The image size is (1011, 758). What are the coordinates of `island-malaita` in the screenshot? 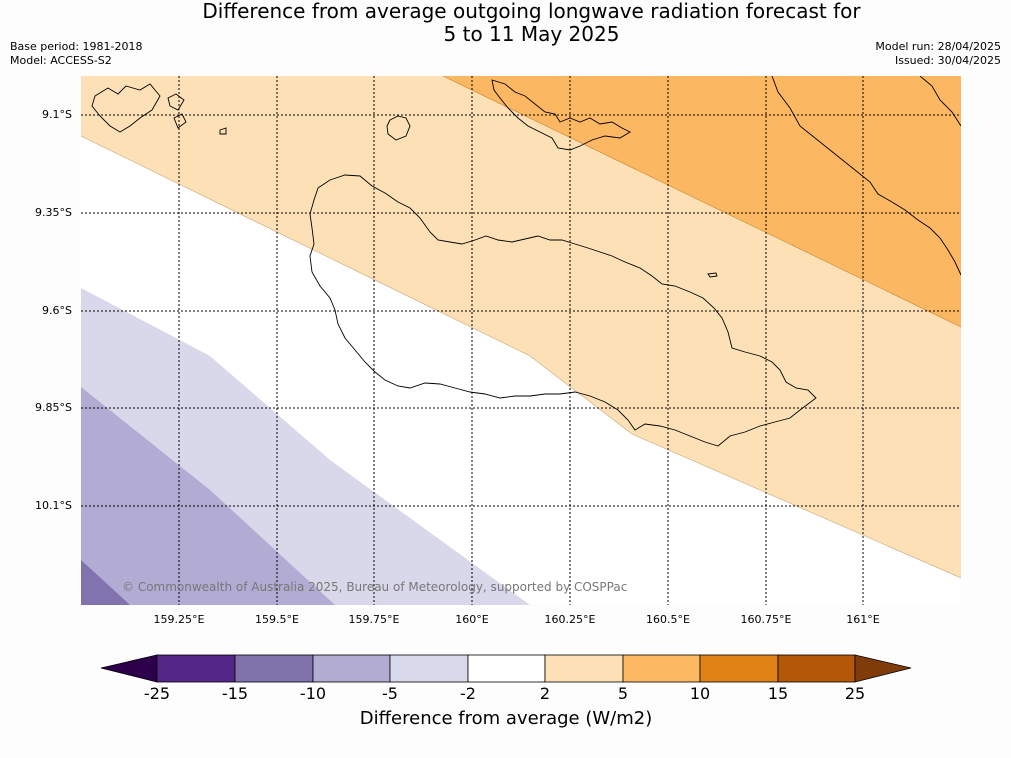 It's located at (866, 176).